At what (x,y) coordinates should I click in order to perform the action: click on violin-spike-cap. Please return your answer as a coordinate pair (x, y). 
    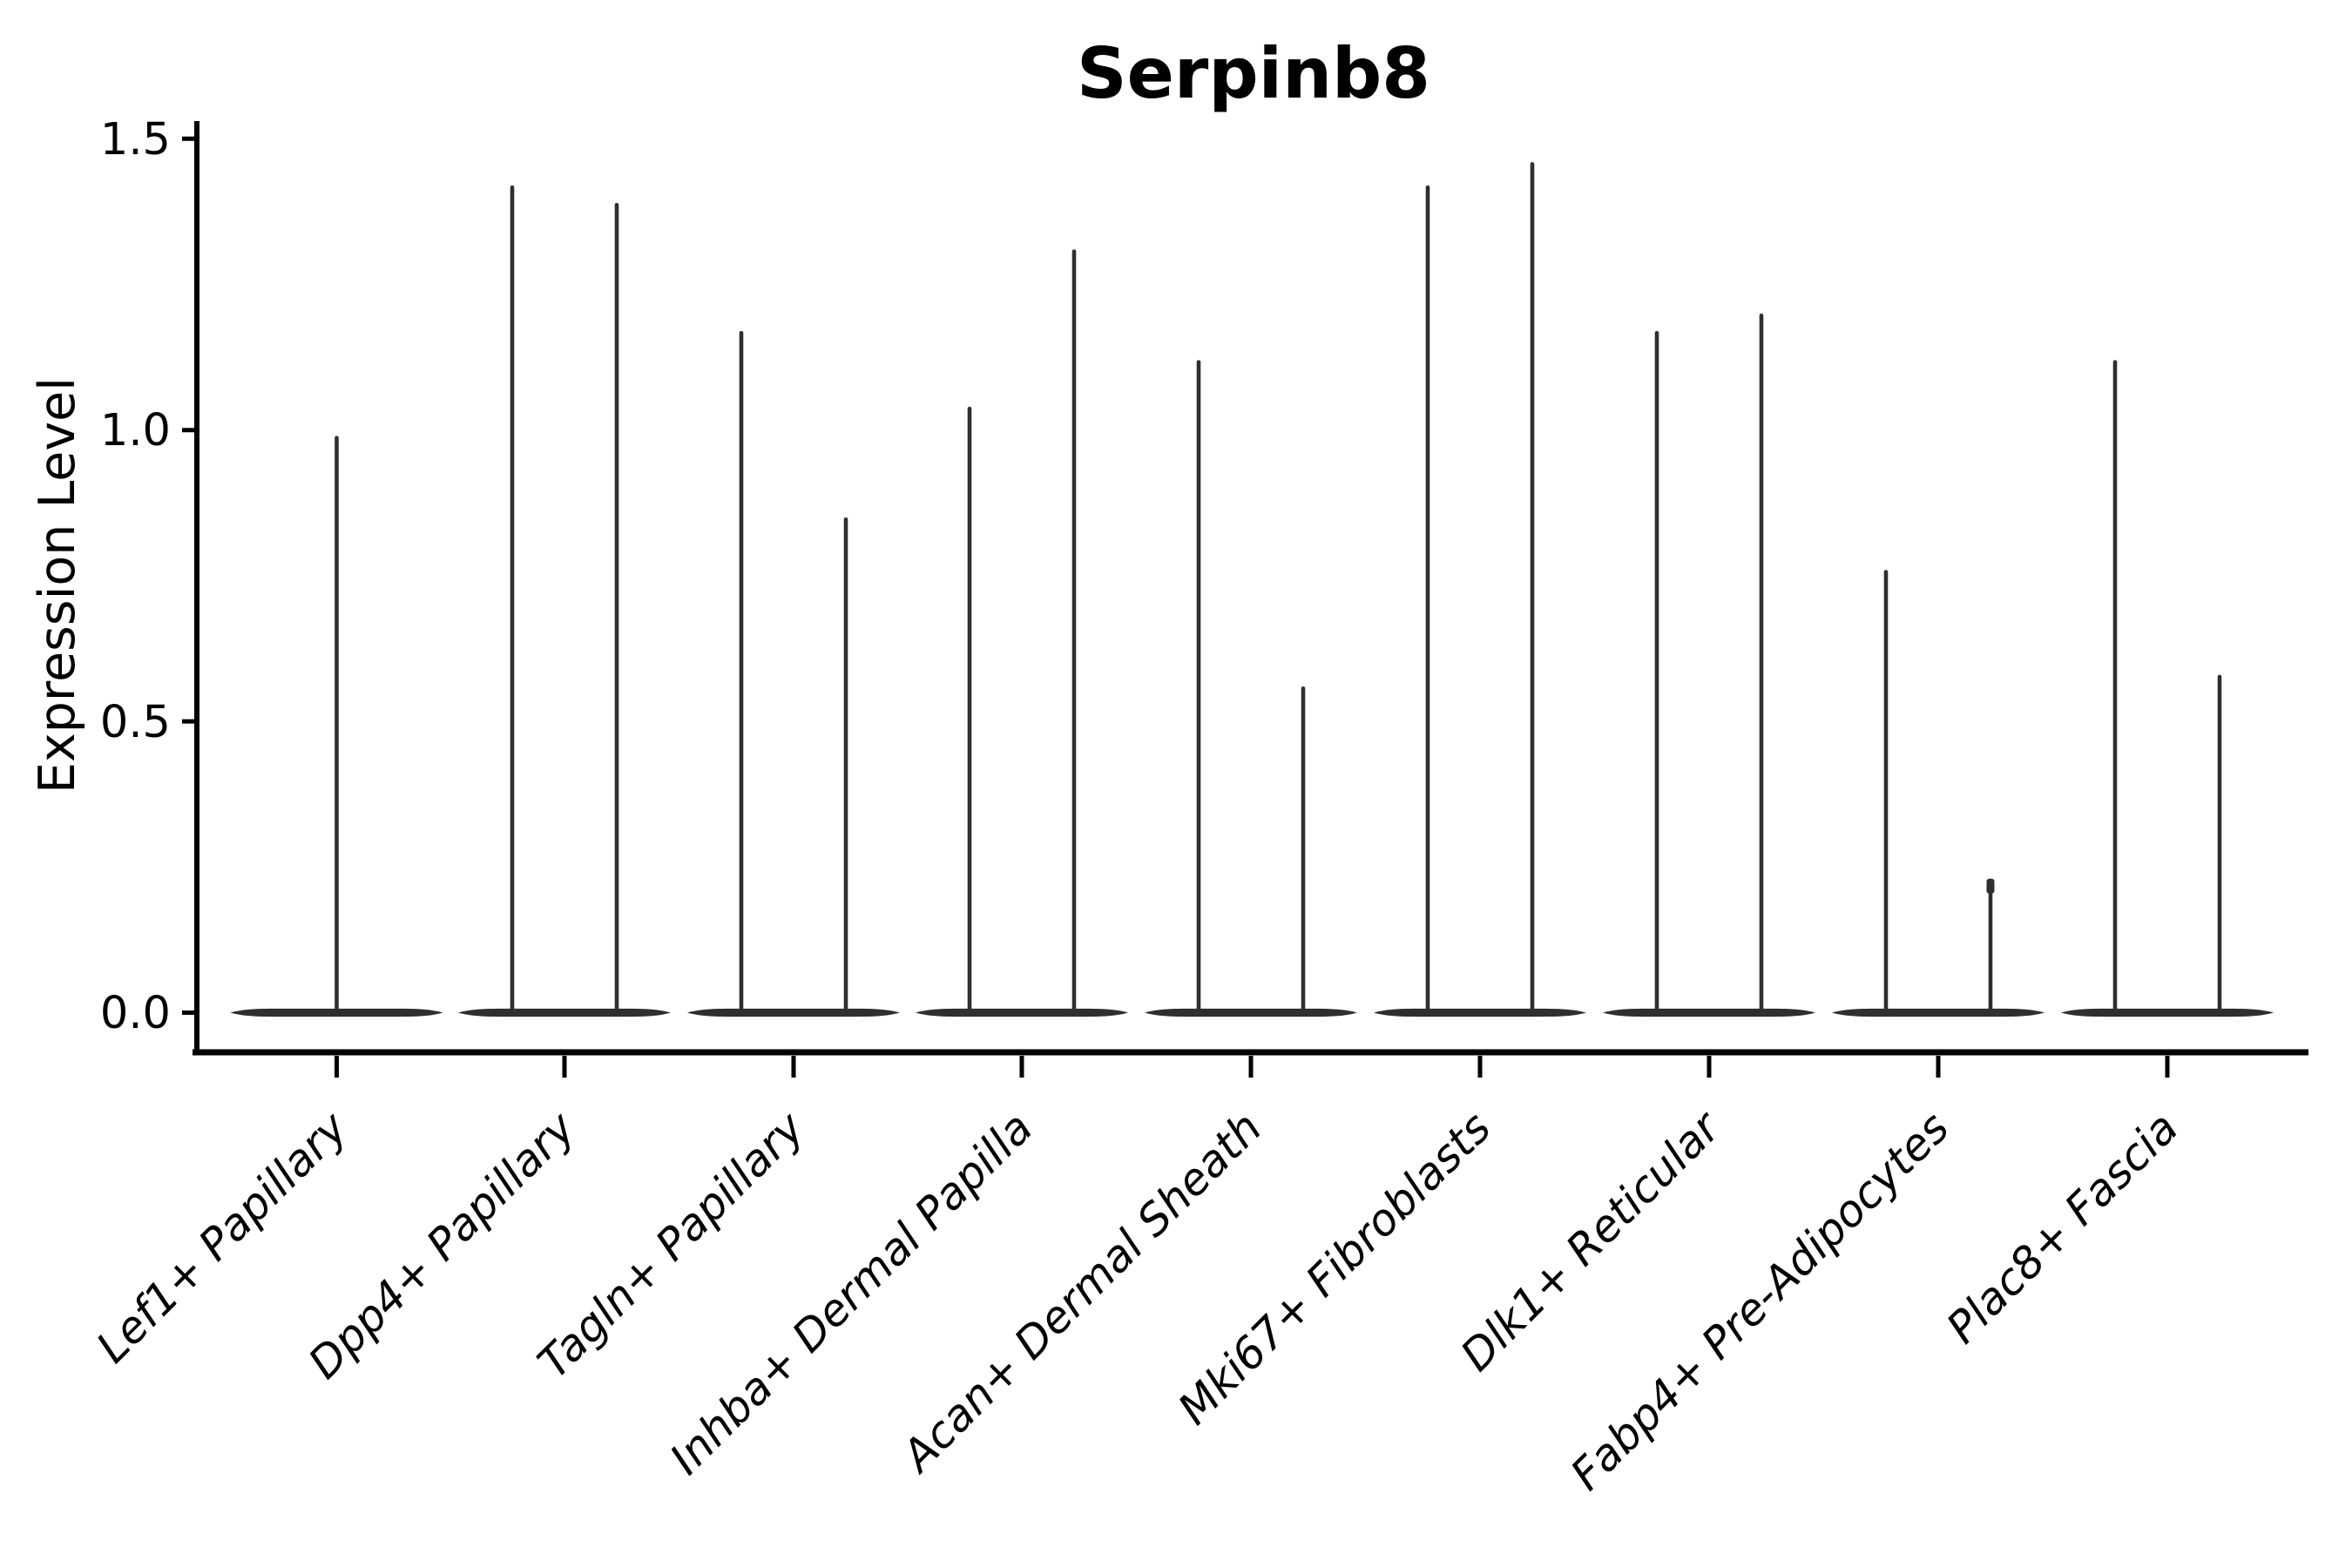
    Looking at the image, I should click on (1990, 886).